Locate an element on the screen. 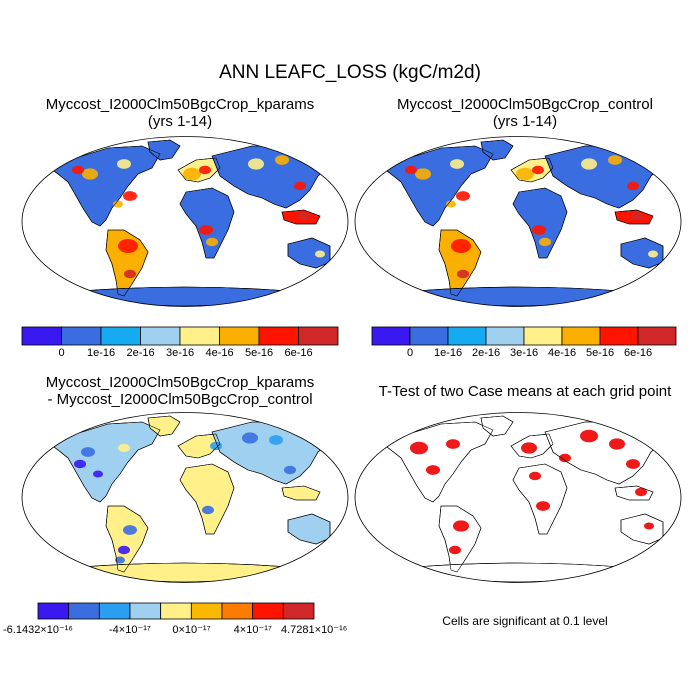  colorbar-difference is located at coordinates (176, 611).